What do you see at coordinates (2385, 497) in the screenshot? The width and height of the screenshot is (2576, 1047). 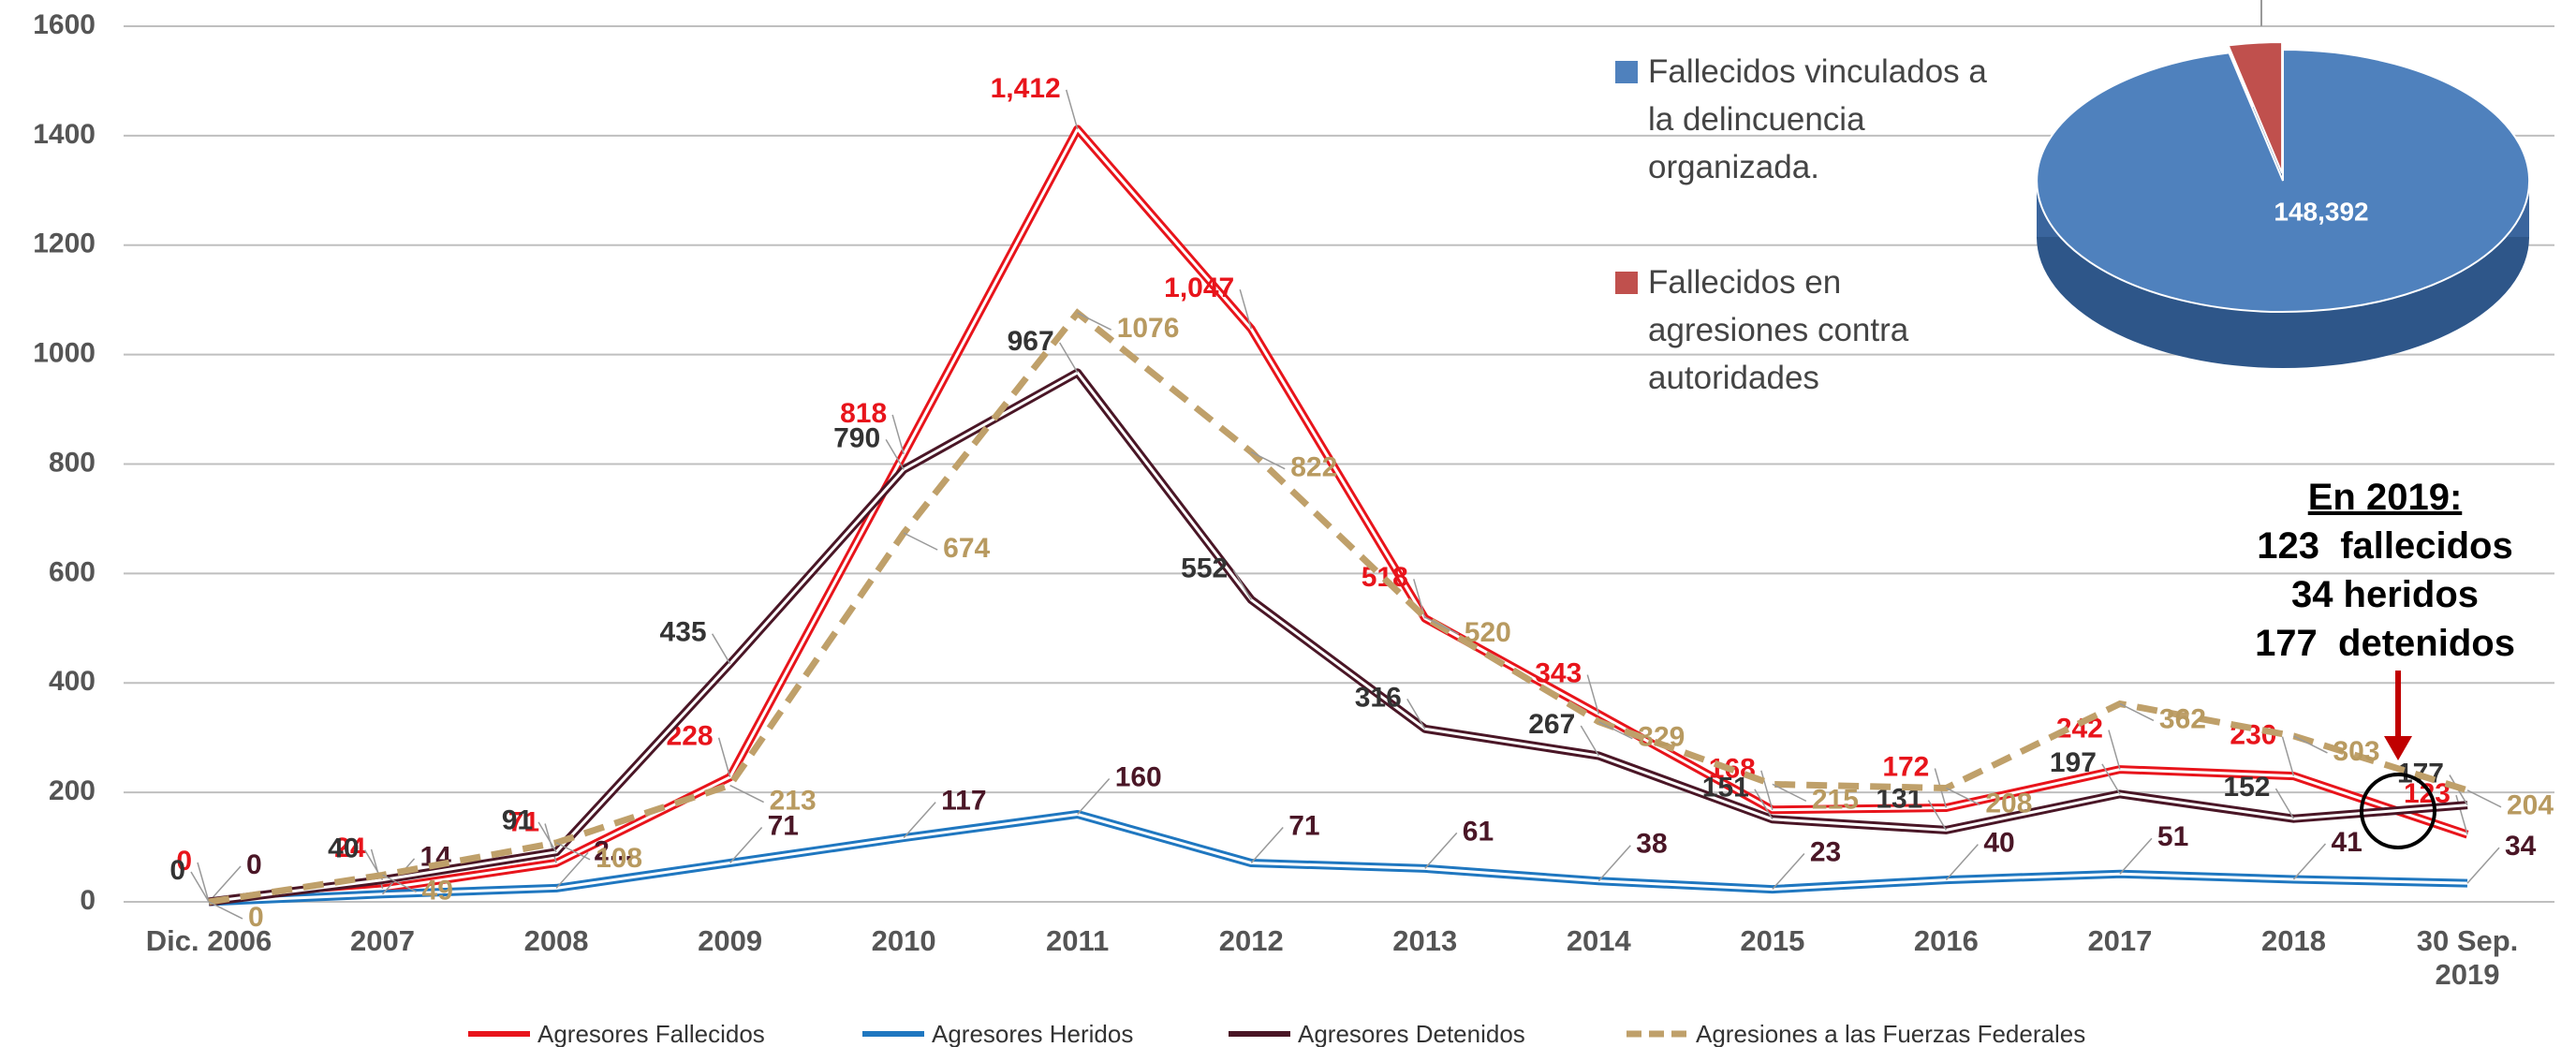 I see `annotation: En 2019:` at bounding box center [2385, 497].